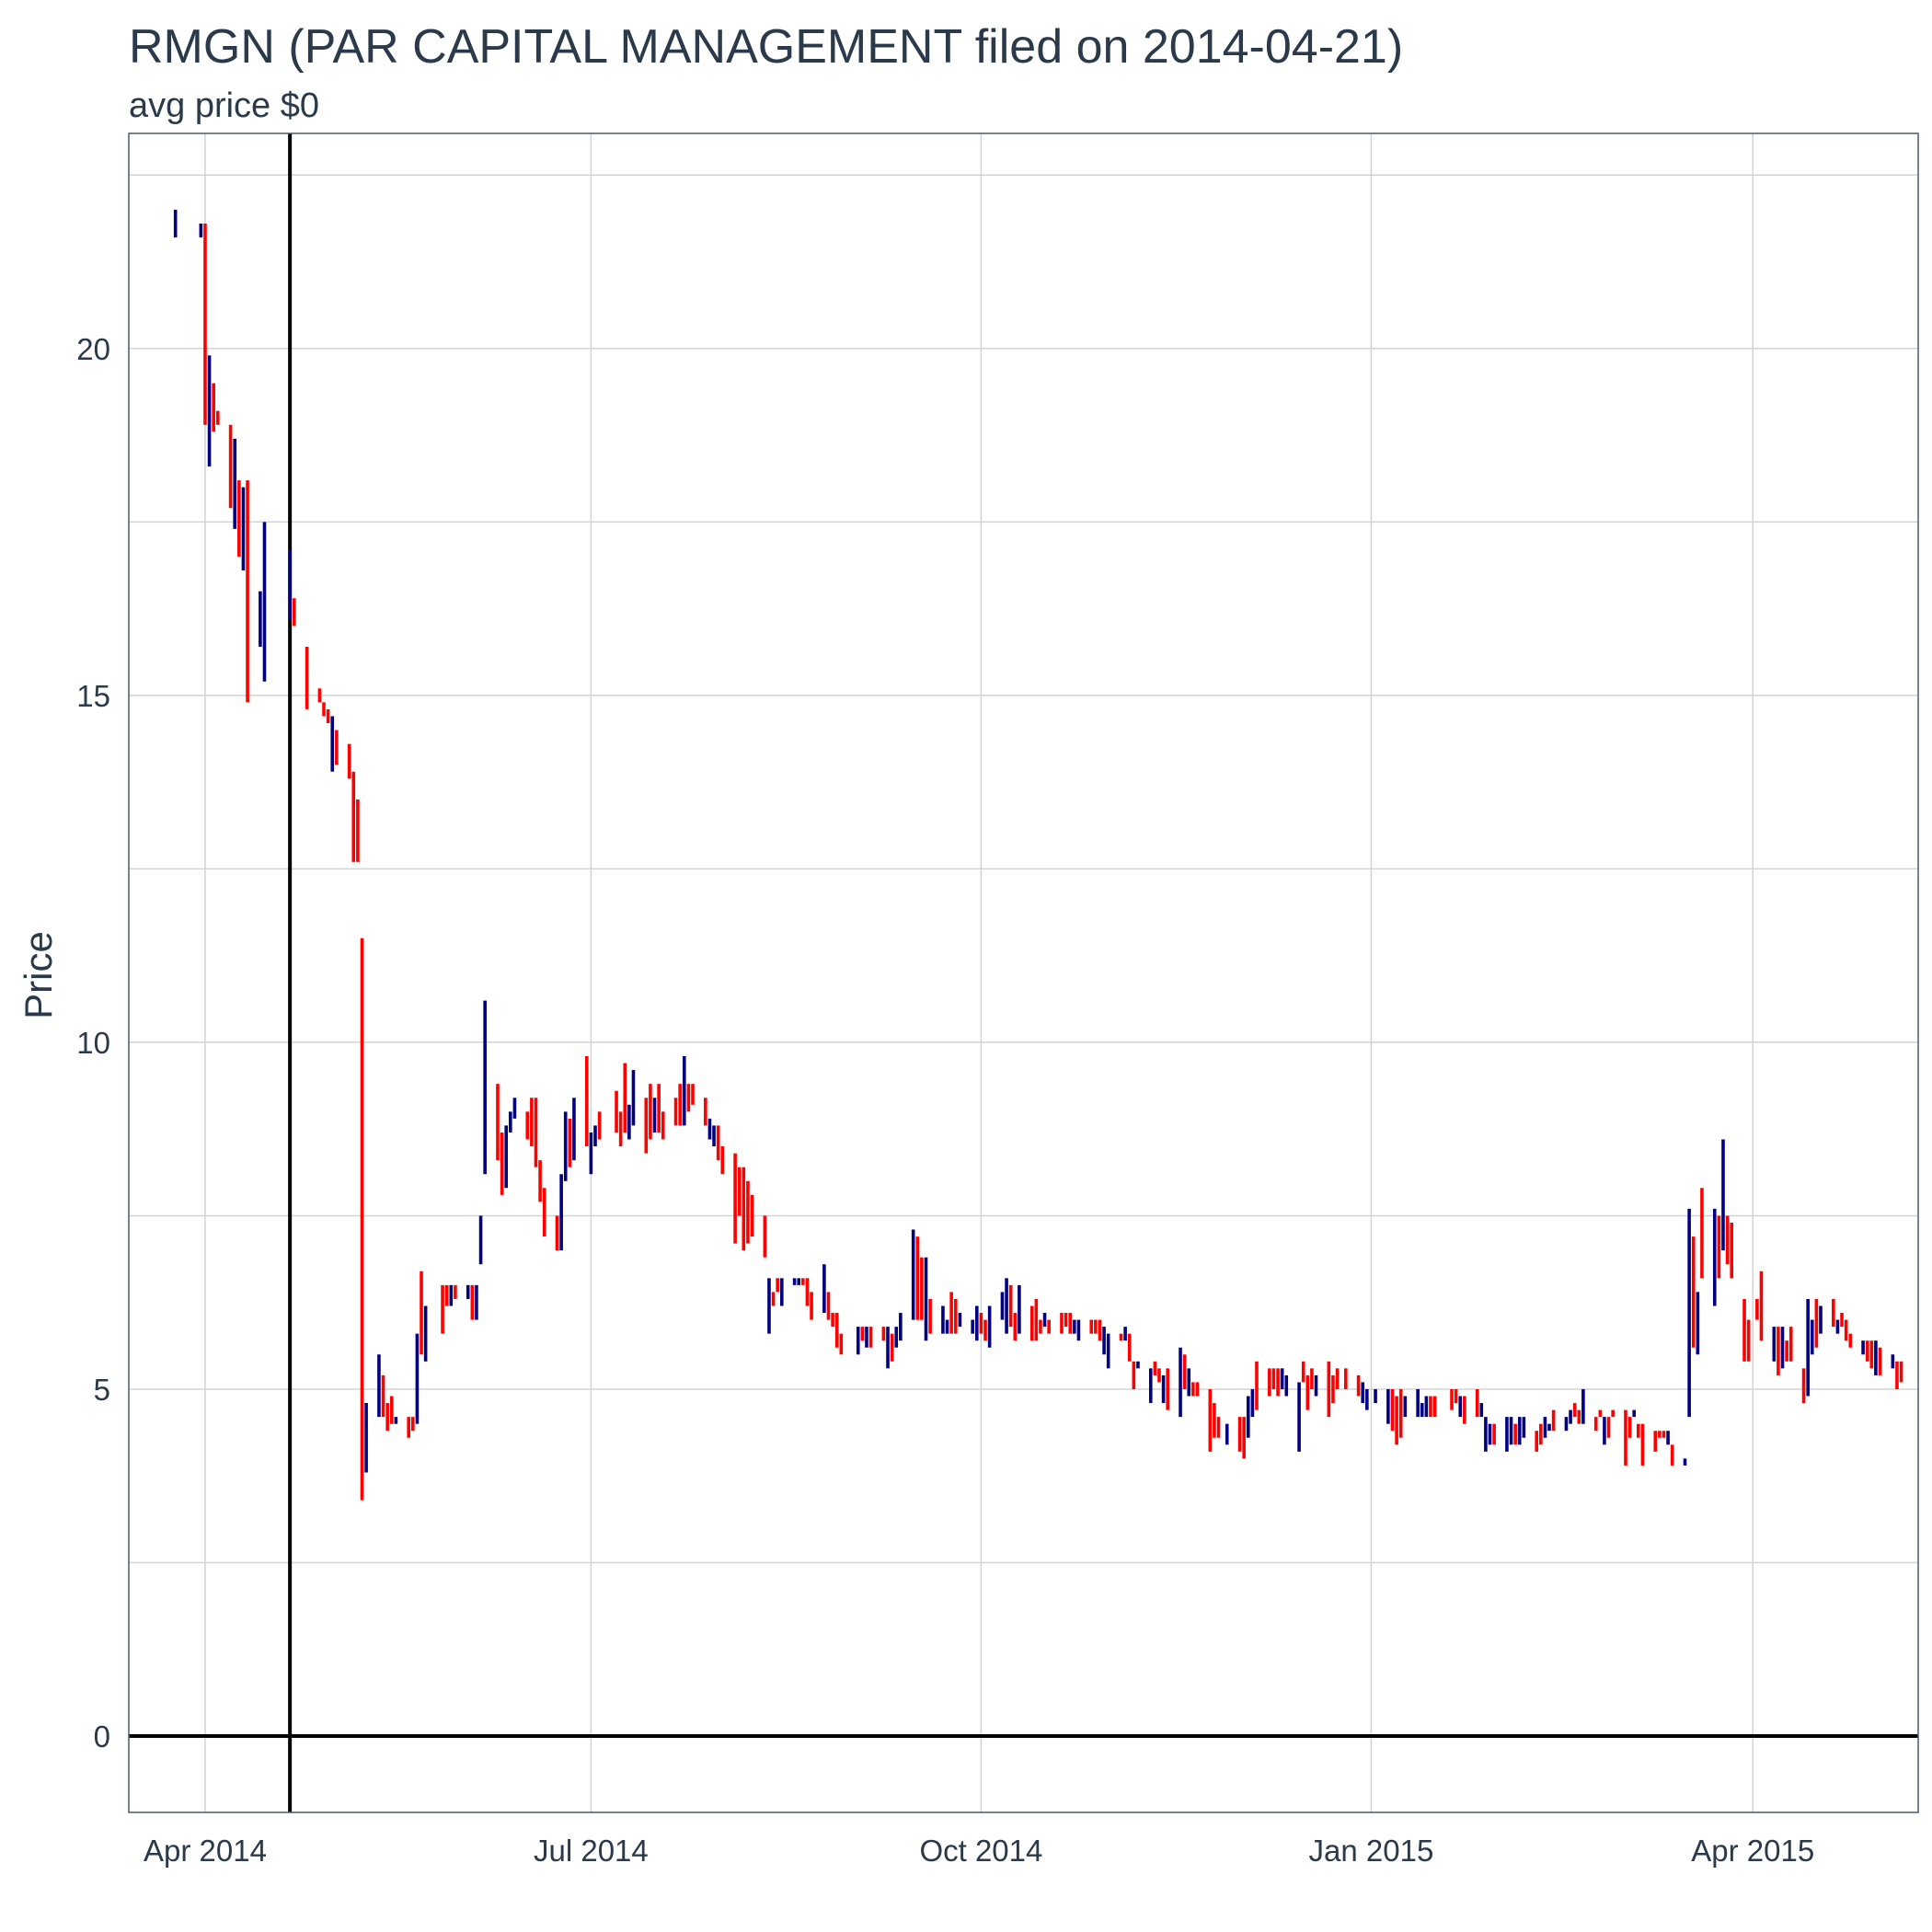 This screenshot has width=1932, height=1932. I want to click on y-axis-ticks: 0 5 10 15 20, so click(93, 1043).